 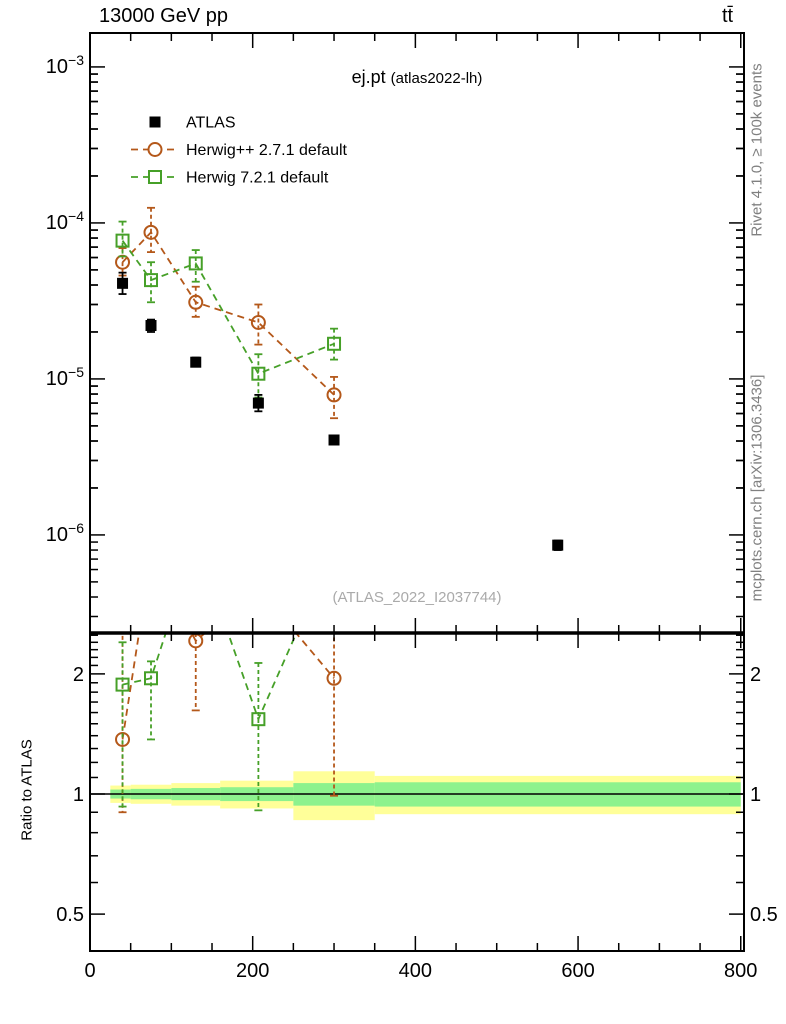 What do you see at coordinates (163, 16) in the screenshot?
I see `beam-energy-title: 13000 GeV pp` at bounding box center [163, 16].